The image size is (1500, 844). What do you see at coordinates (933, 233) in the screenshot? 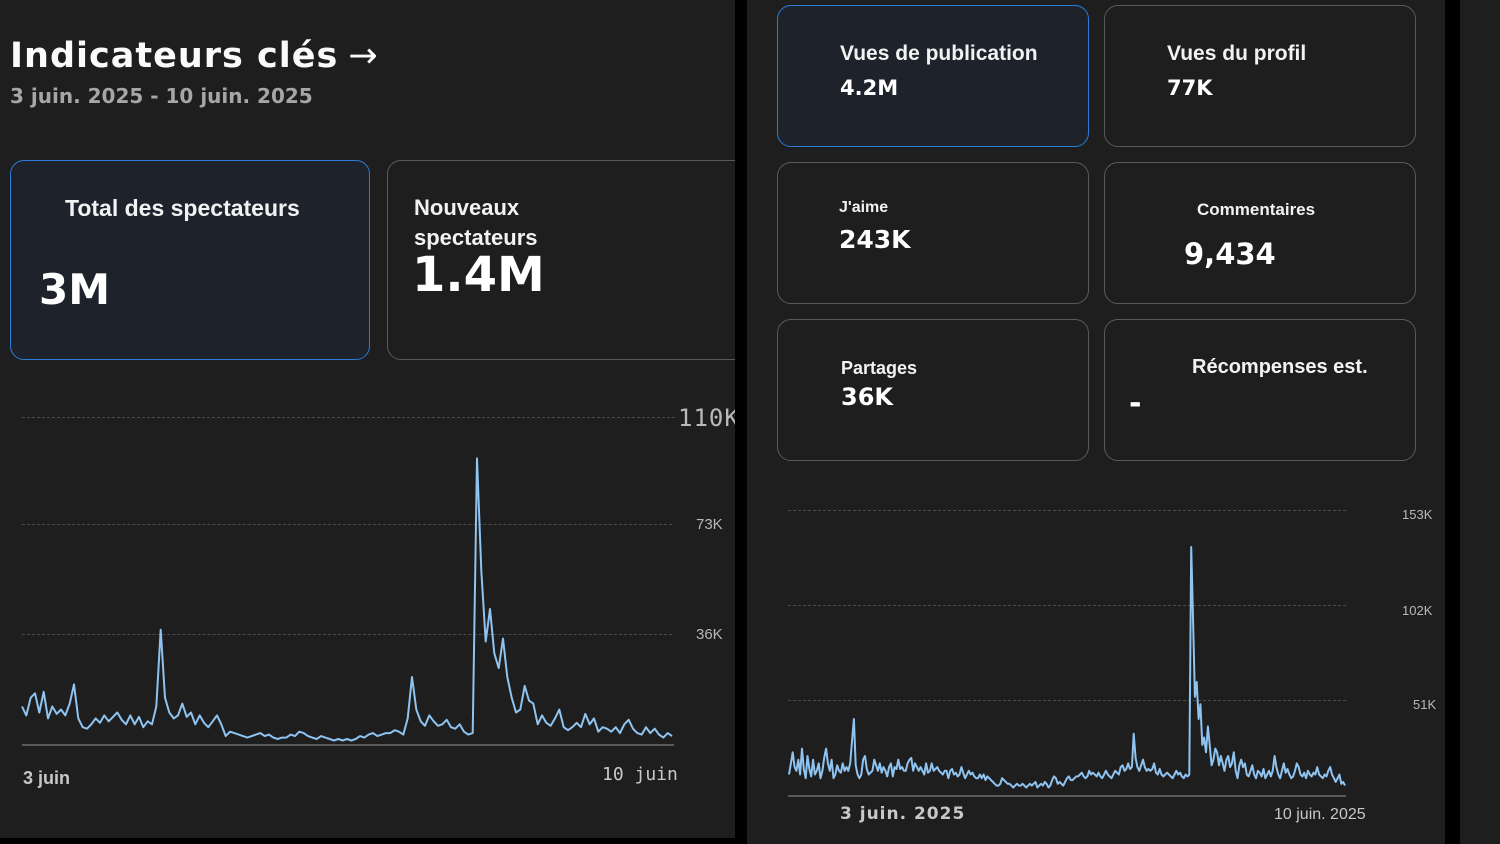
I see `card-likes: J'aime 243K` at bounding box center [933, 233].